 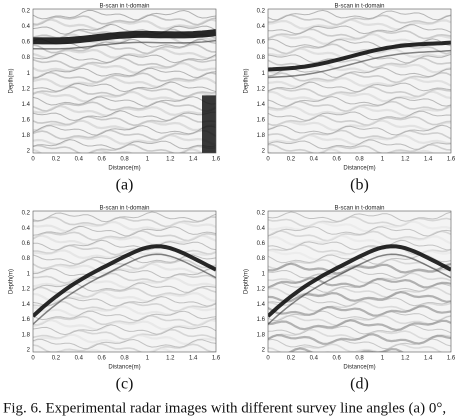 I want to click on y-tick-label: 1, so click(x=264, y=274).